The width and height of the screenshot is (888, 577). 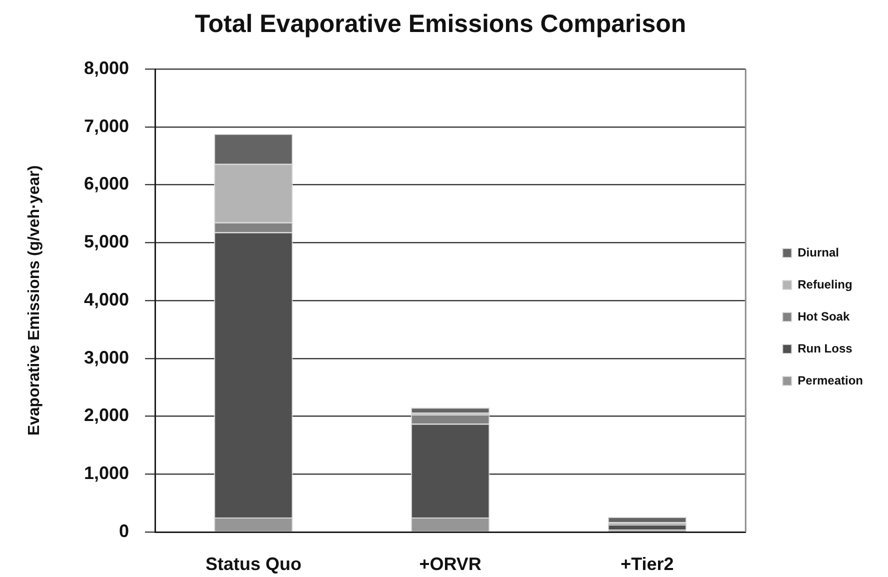 I want to click on y-tick-label: 7,000, so click(x=106, y=126).